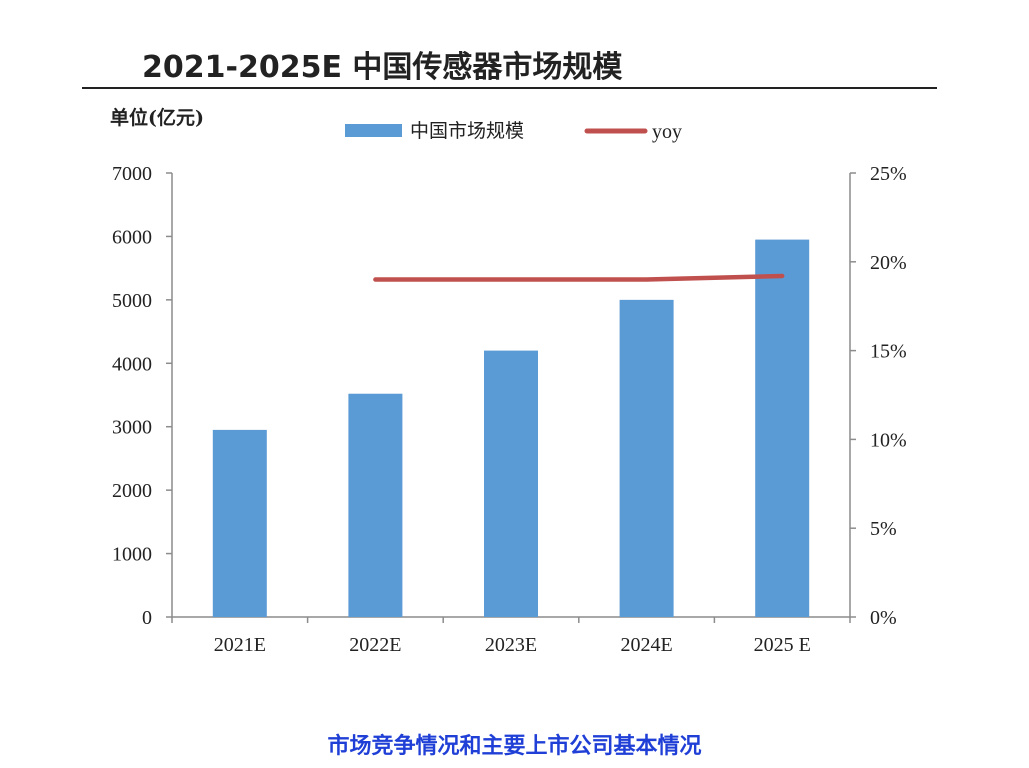  Describe the element at coordinates (142, 396) in the screenshot. I see `left-axis-ticks: 0 1000 2000 3000 4000 5000 6000 7000` at that location.